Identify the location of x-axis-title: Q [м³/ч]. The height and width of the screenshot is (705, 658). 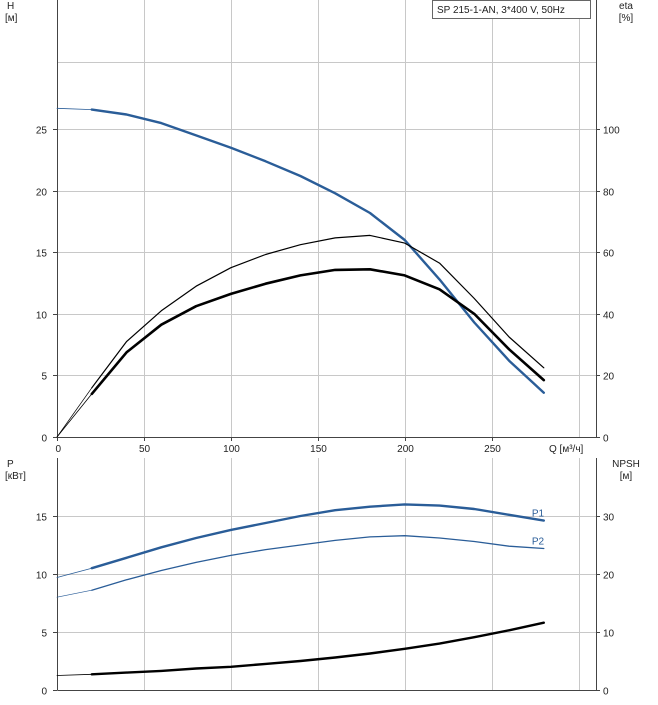
(566, 449).